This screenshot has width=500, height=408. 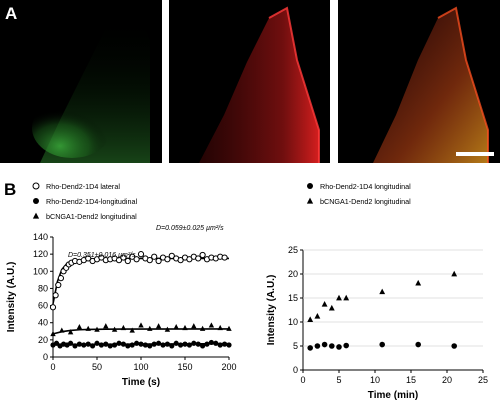 I want to click on y-tick-label: 0, so click(x=45, y=357).